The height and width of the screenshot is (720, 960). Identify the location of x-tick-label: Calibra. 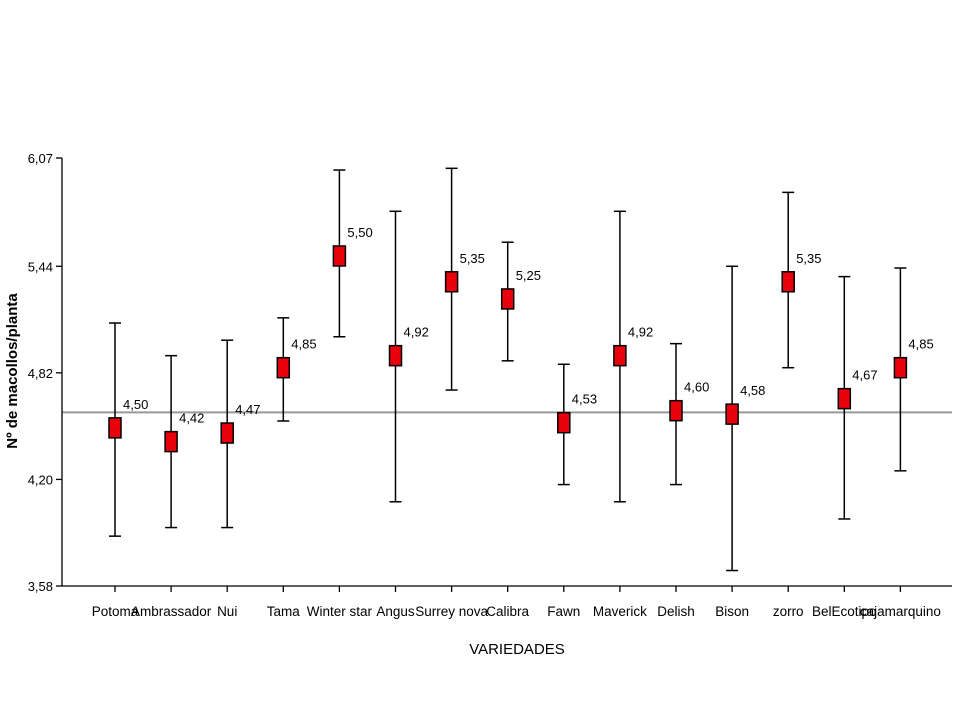
(507, 611).